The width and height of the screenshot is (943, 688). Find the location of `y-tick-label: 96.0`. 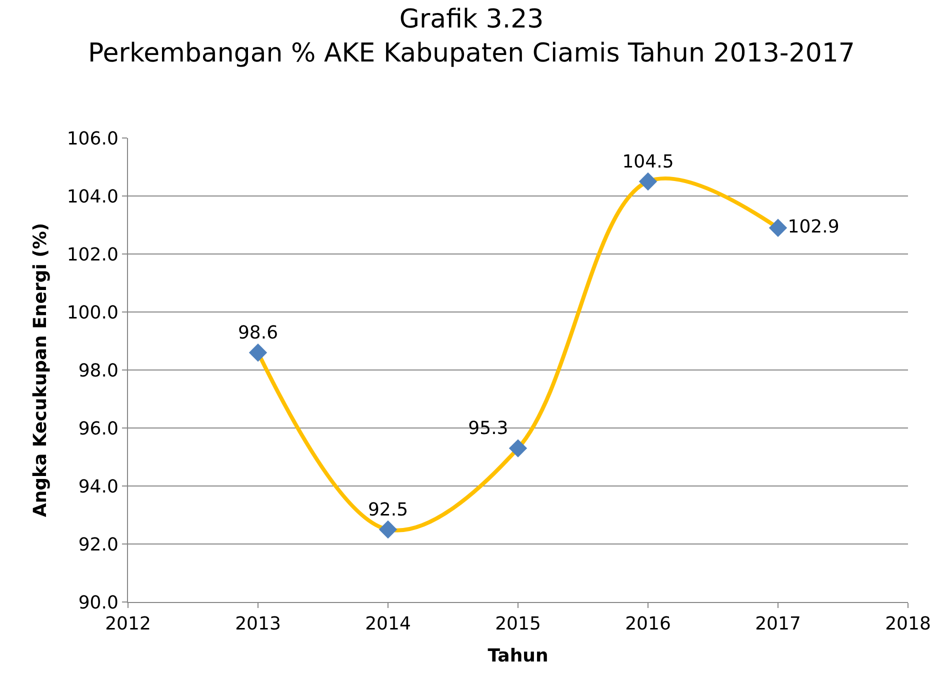

y-tick-label: 96.0 is located at coordinates (98, 429).